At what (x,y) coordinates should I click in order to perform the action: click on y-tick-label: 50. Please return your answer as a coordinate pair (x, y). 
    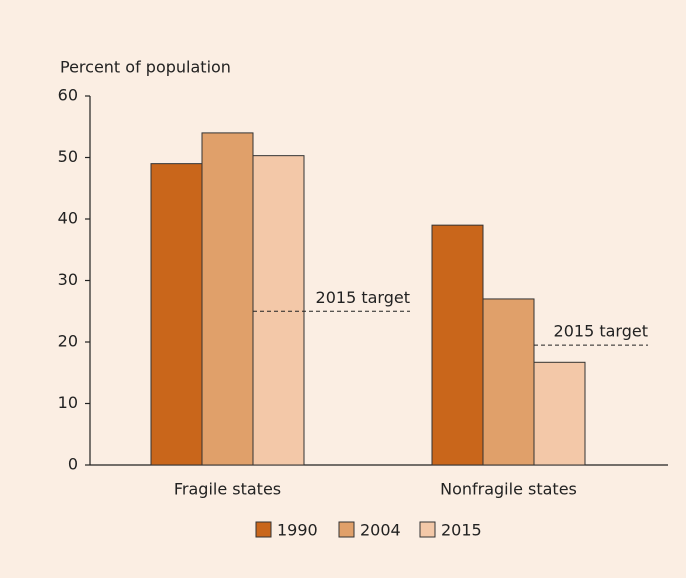
    Looking at the image, I should click on (68, 156).